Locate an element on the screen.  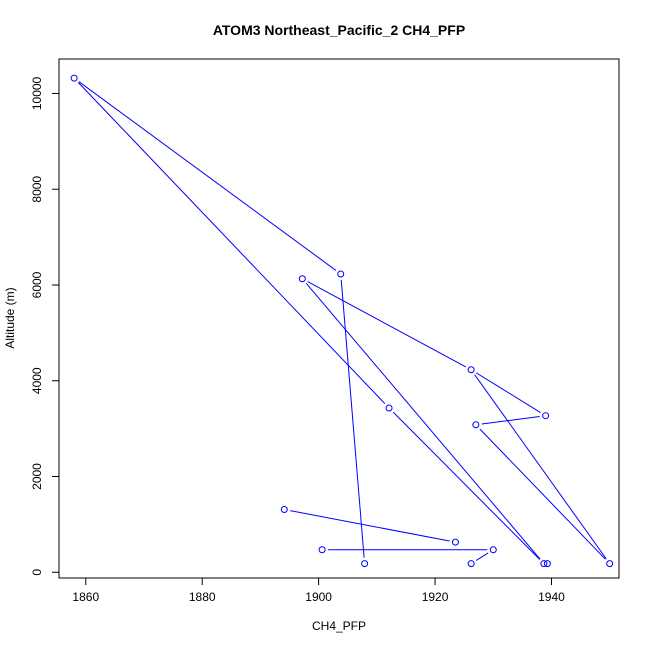
x-tick-label: 1860 is located at coordinates (85, 597).